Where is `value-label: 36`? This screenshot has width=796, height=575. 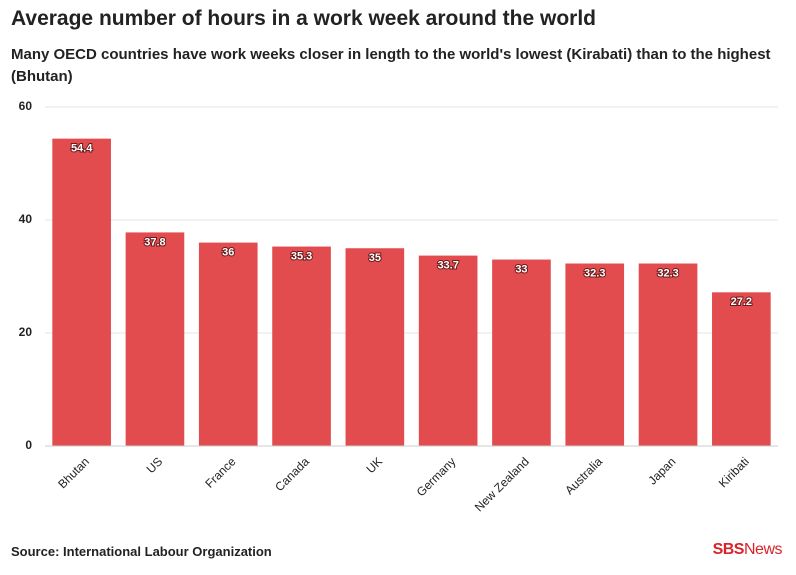
value-label: 36 is located at coordinates (228, 253).